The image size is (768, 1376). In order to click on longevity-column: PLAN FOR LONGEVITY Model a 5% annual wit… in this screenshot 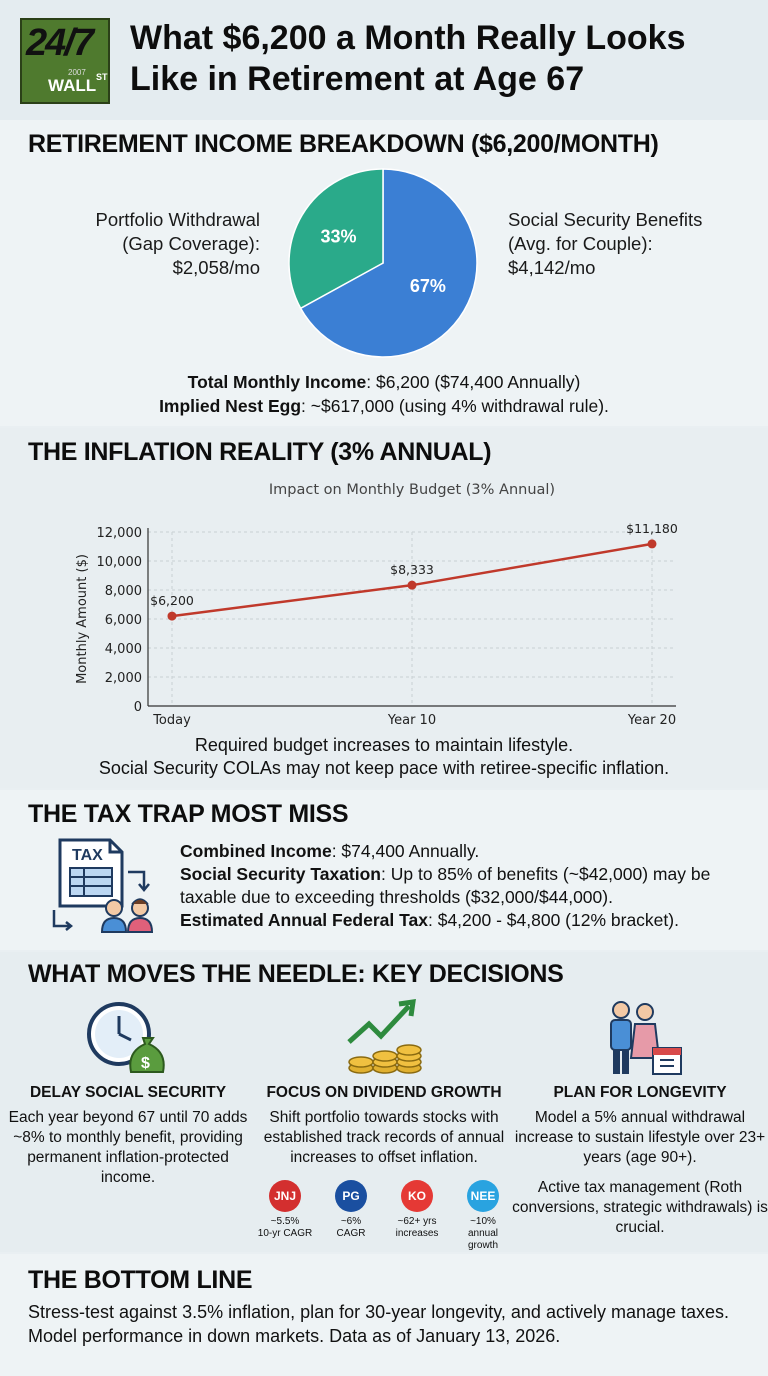, I will do `click(640, 1117)`.